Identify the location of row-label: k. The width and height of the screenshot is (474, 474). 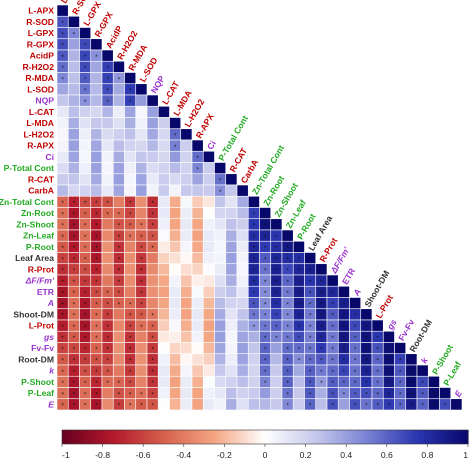
(52, 371).